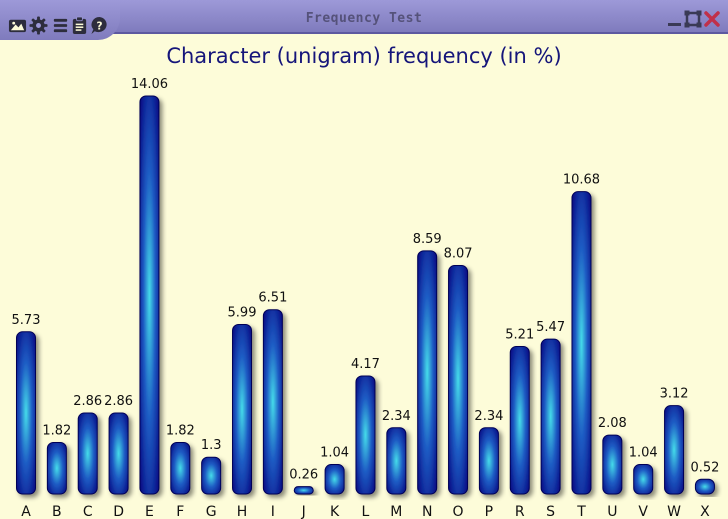 The height and width of the screenshot is (519, 728). Describe the element at coordinates (303, 490) in the screenshot. I see `bar-J` at that location.